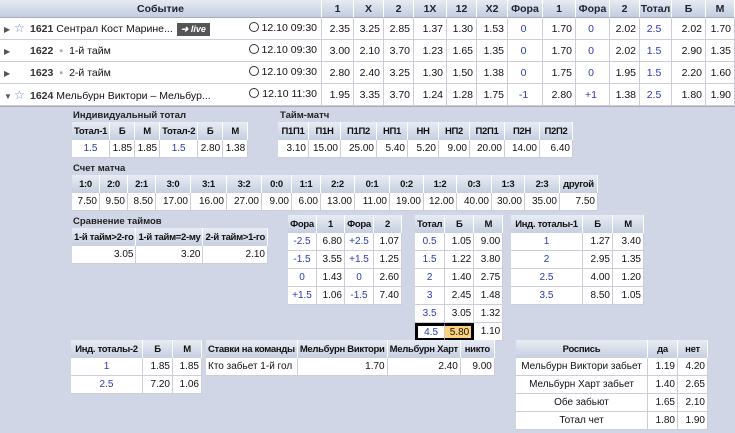 This screenshot has width=735, height=433. What do you see at coordinates (460, 296) in the screenshot?
I see `odds-cell: 2.45` at bounding box center [460, 296].